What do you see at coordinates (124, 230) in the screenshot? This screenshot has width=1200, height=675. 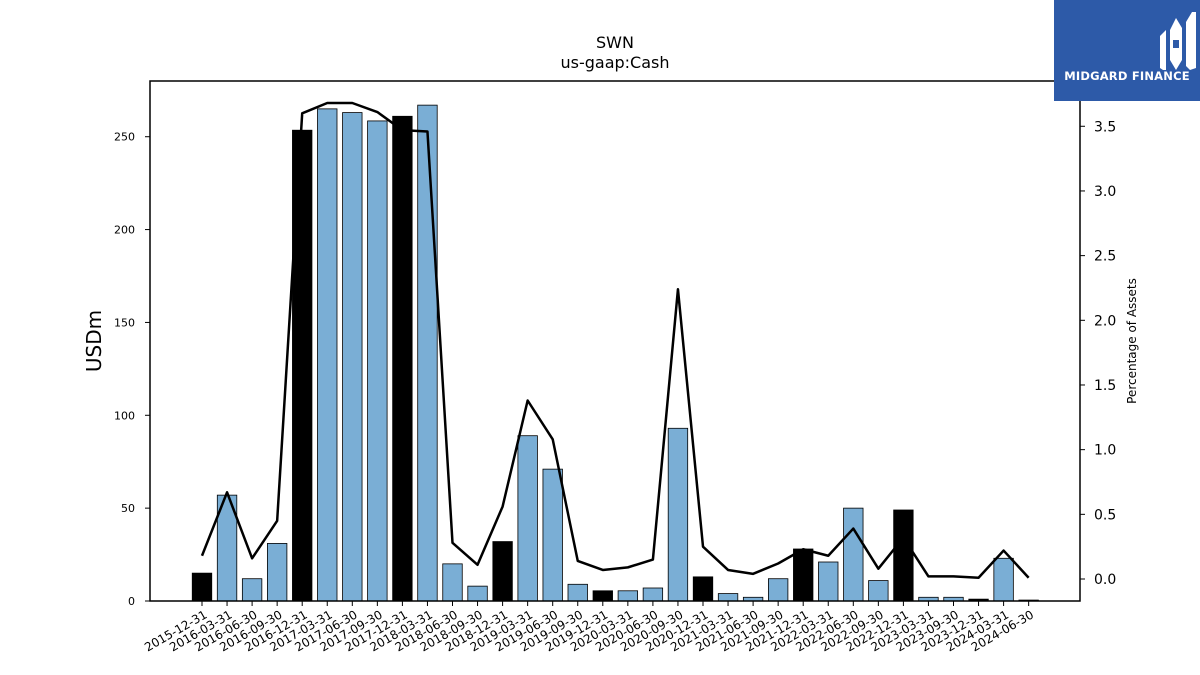 I see `y-tick-label: 200` at bounding box center [124, 230].